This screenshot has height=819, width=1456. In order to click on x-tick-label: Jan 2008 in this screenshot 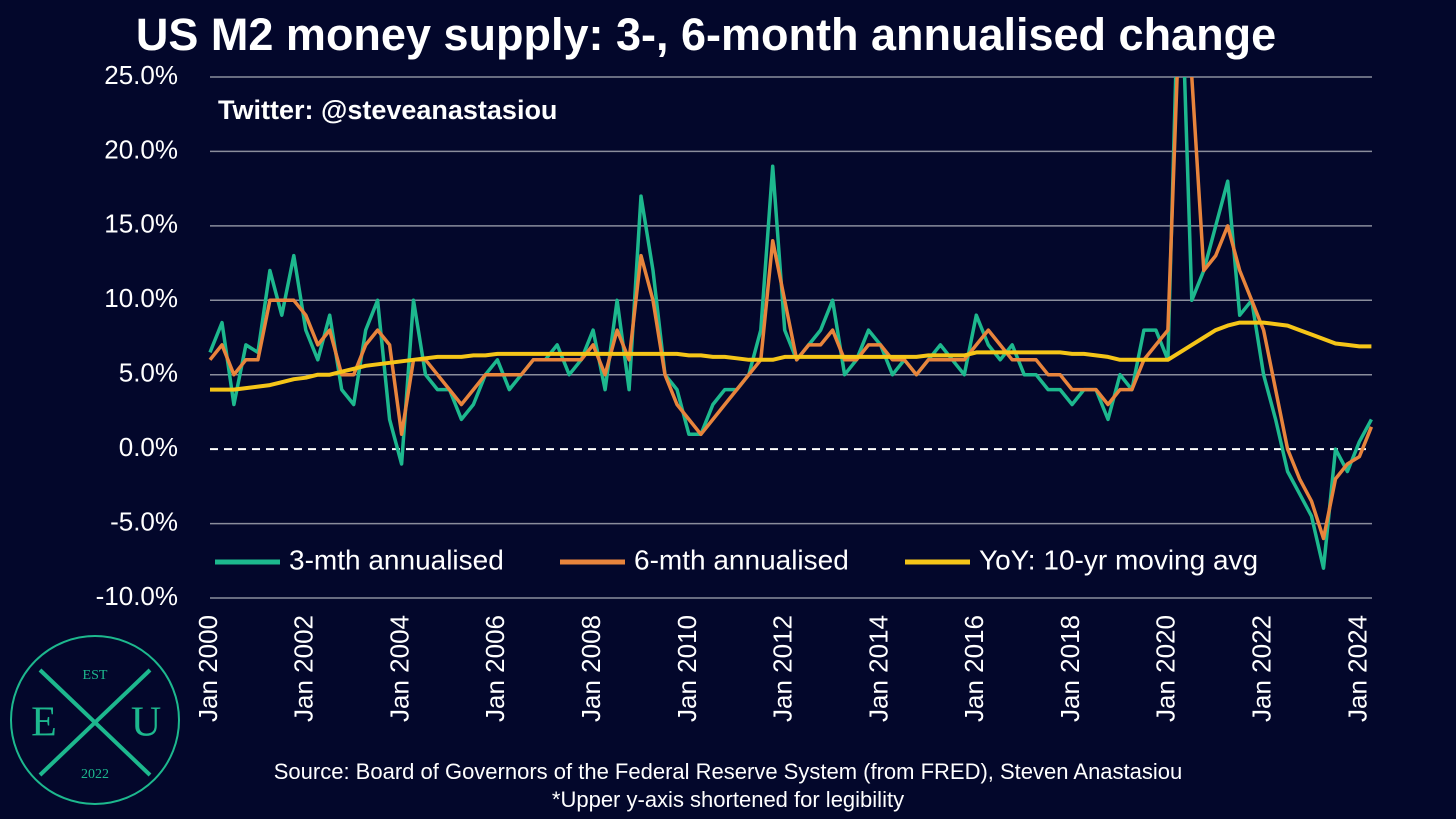, I will do `click(591, 668)`.